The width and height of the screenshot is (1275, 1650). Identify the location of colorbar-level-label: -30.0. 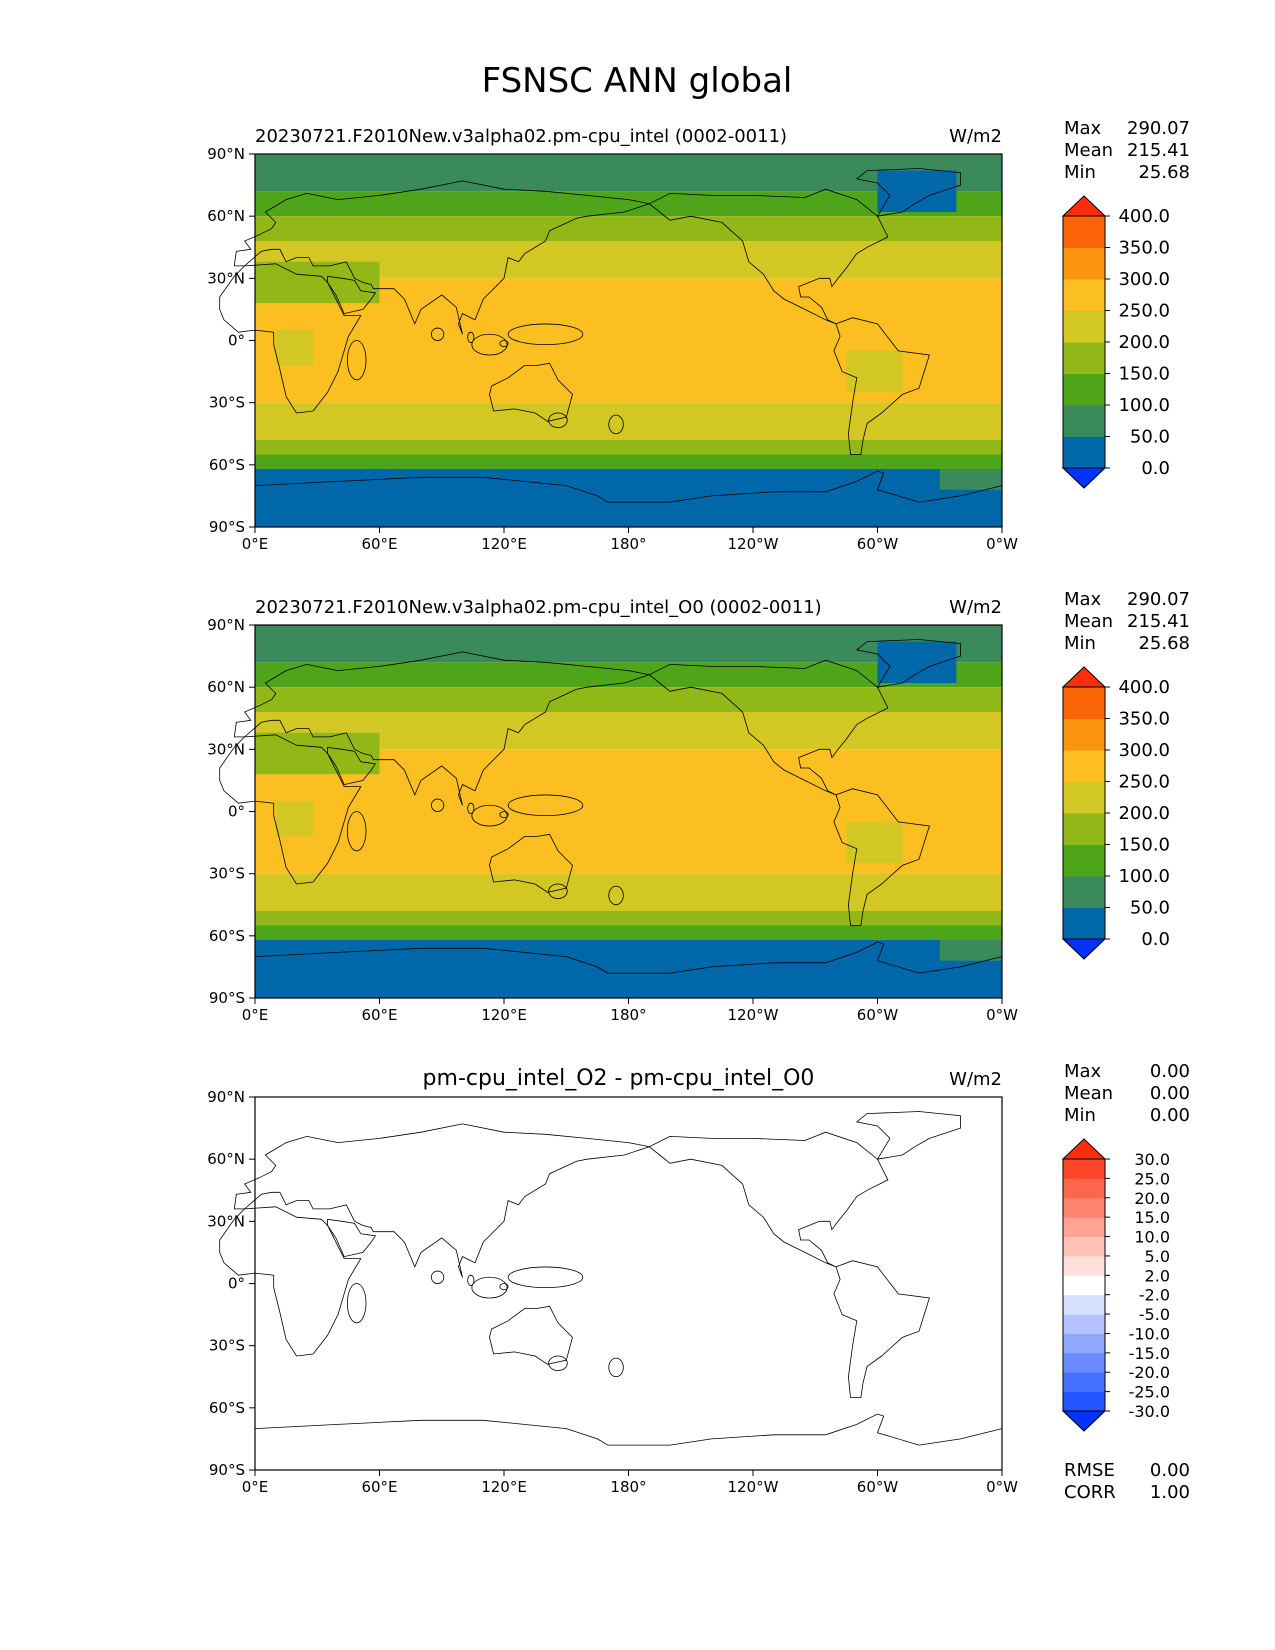
(1149, 1411).